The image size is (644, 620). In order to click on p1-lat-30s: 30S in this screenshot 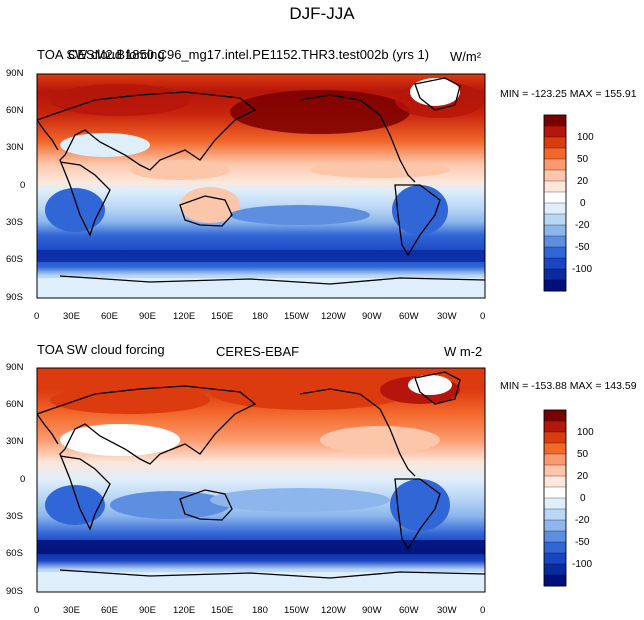, I will do `click(14, 222)`.